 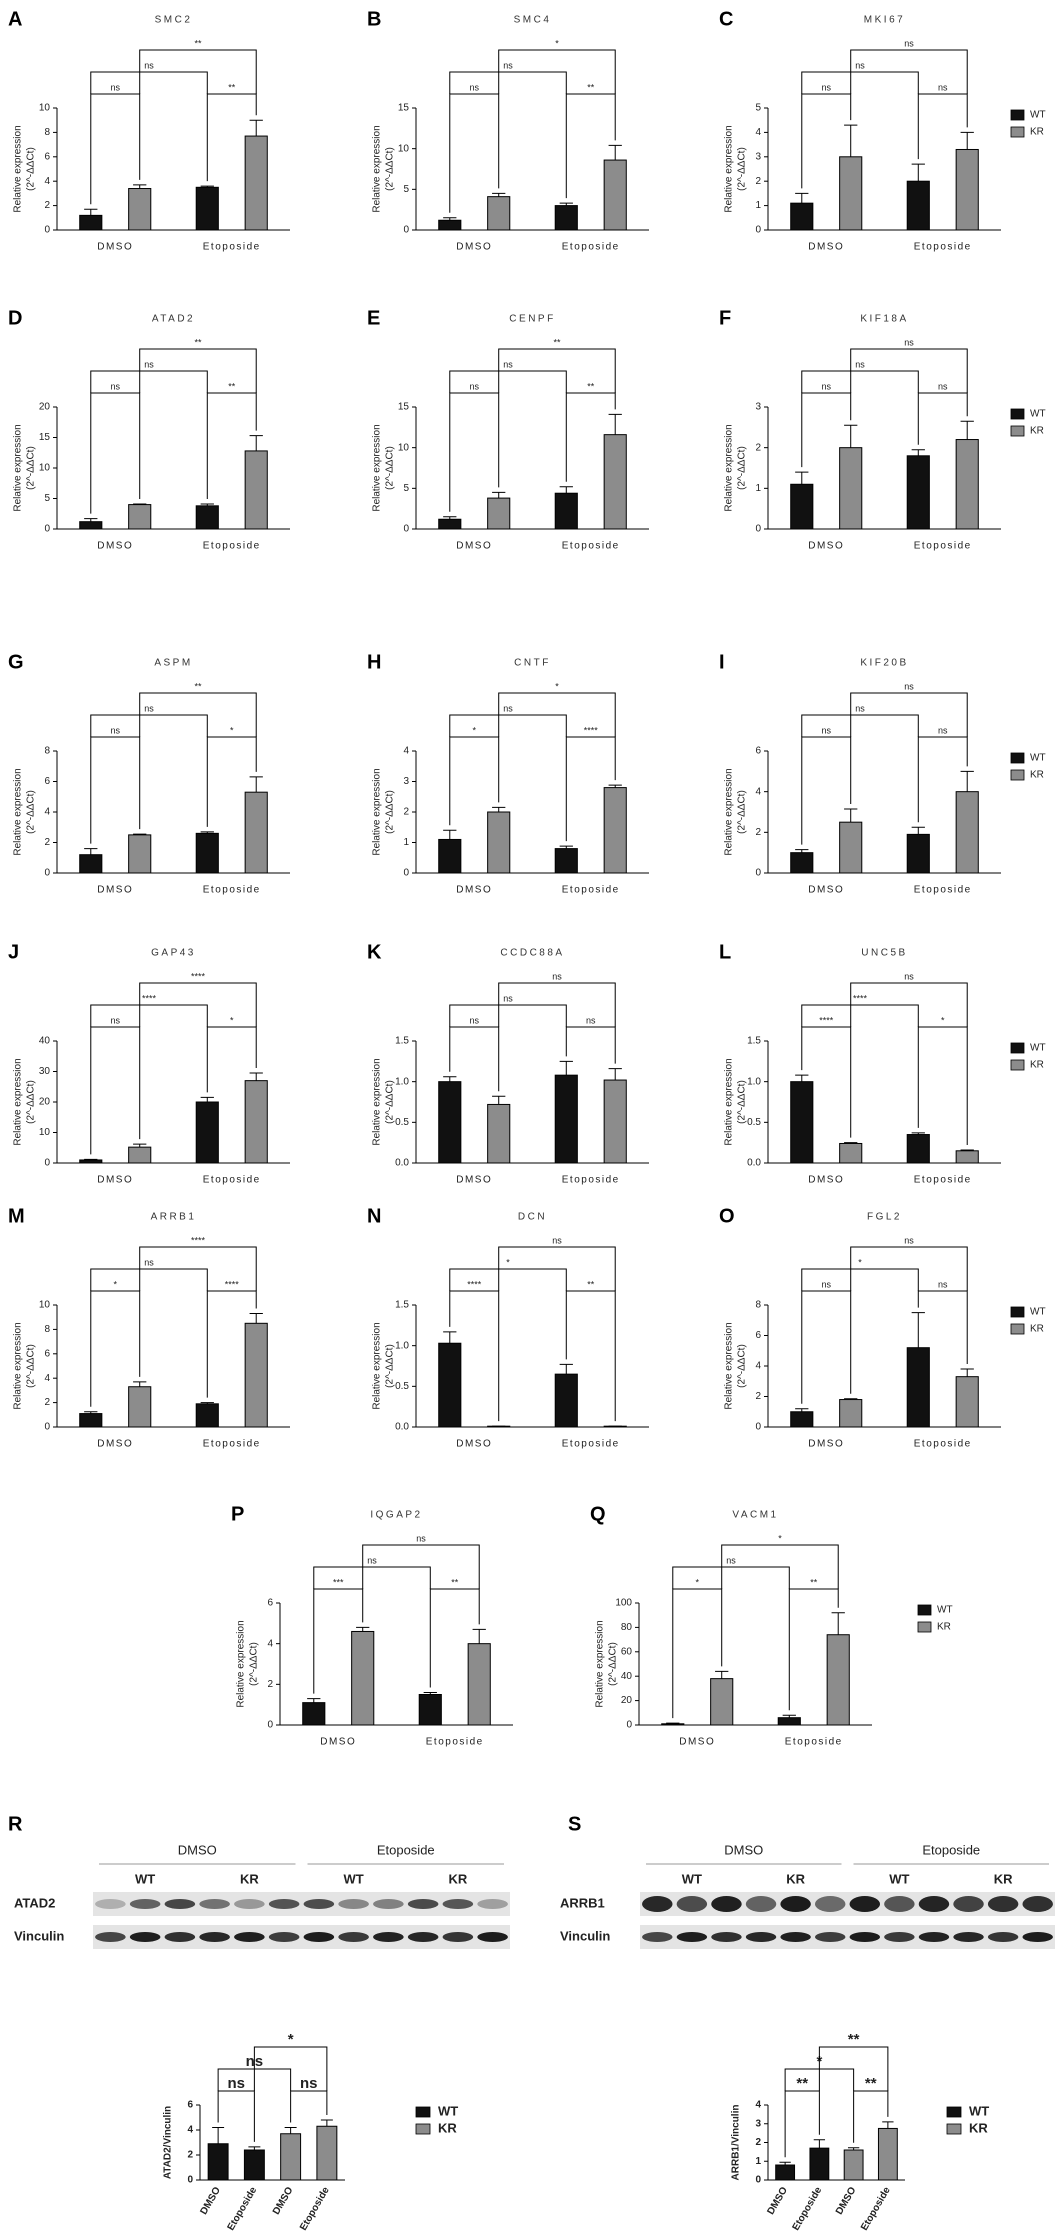 I want to click on y-tick-label: 40, so click(x=627, y=1676).